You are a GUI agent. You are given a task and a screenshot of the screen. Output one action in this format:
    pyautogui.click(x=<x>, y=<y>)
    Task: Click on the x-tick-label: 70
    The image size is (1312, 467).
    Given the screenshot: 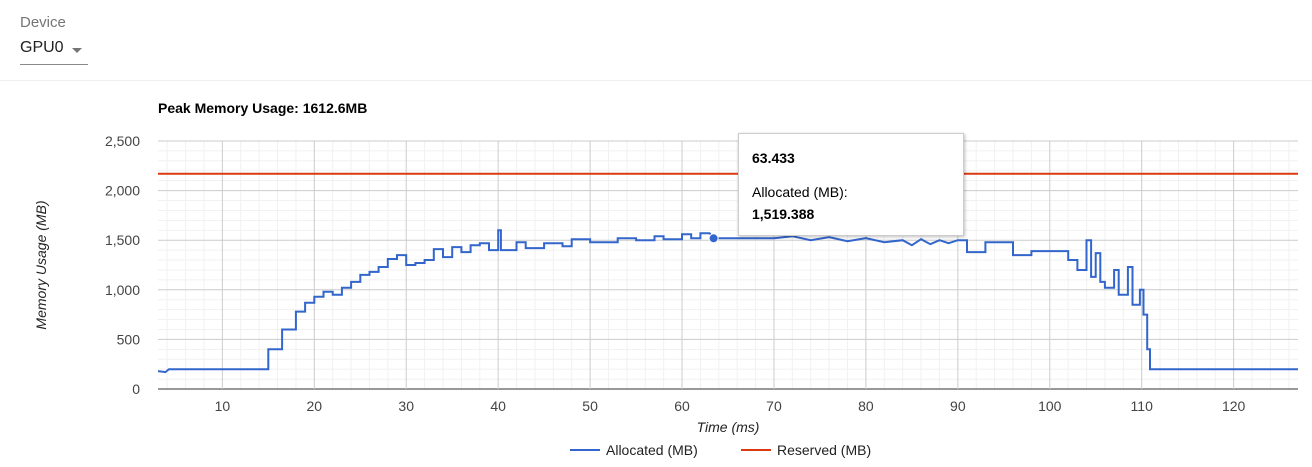 What is the action you would take?
    pyautogui.click(x=774, y=406)
    